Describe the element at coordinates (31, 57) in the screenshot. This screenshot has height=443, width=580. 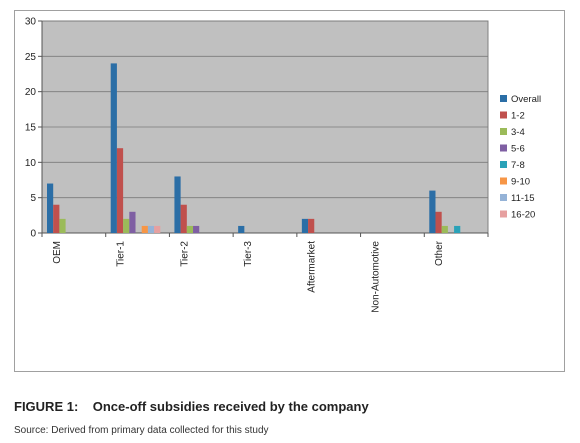
I see `y-tick-label: 25` at that location.